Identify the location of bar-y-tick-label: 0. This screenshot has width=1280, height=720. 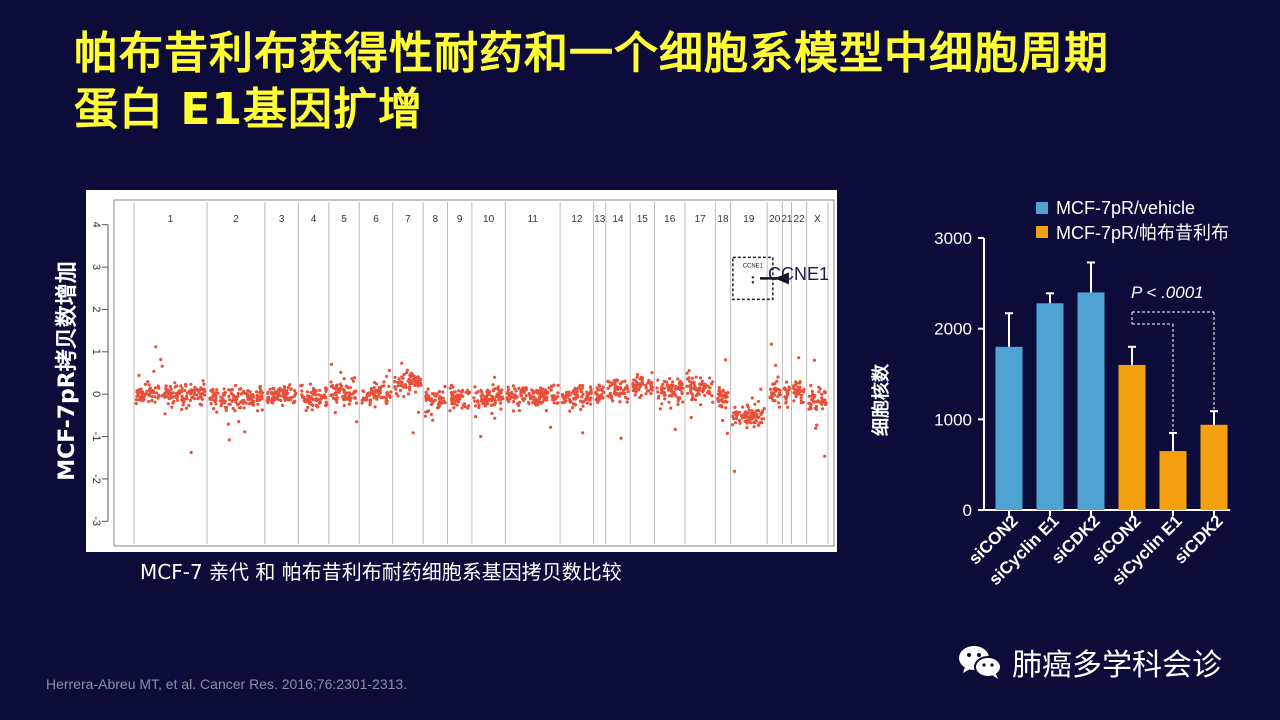
(967, 510).